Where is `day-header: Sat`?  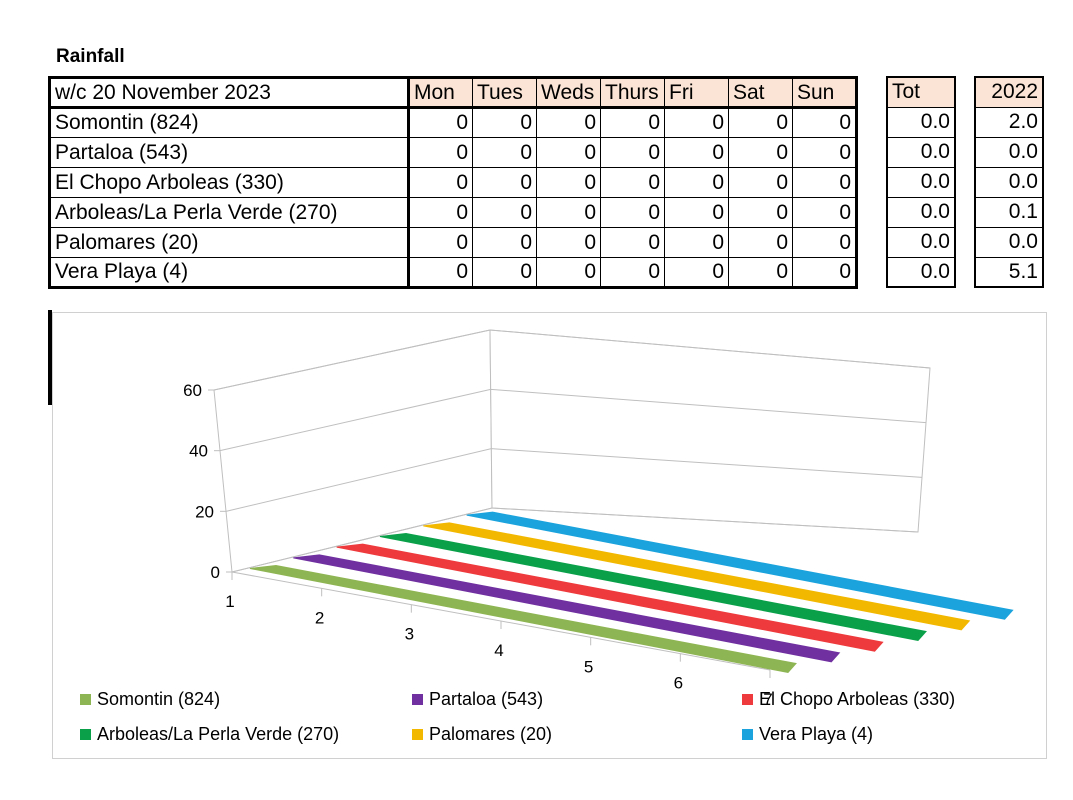 day-header: Sat is located at coordinates (760, 93).